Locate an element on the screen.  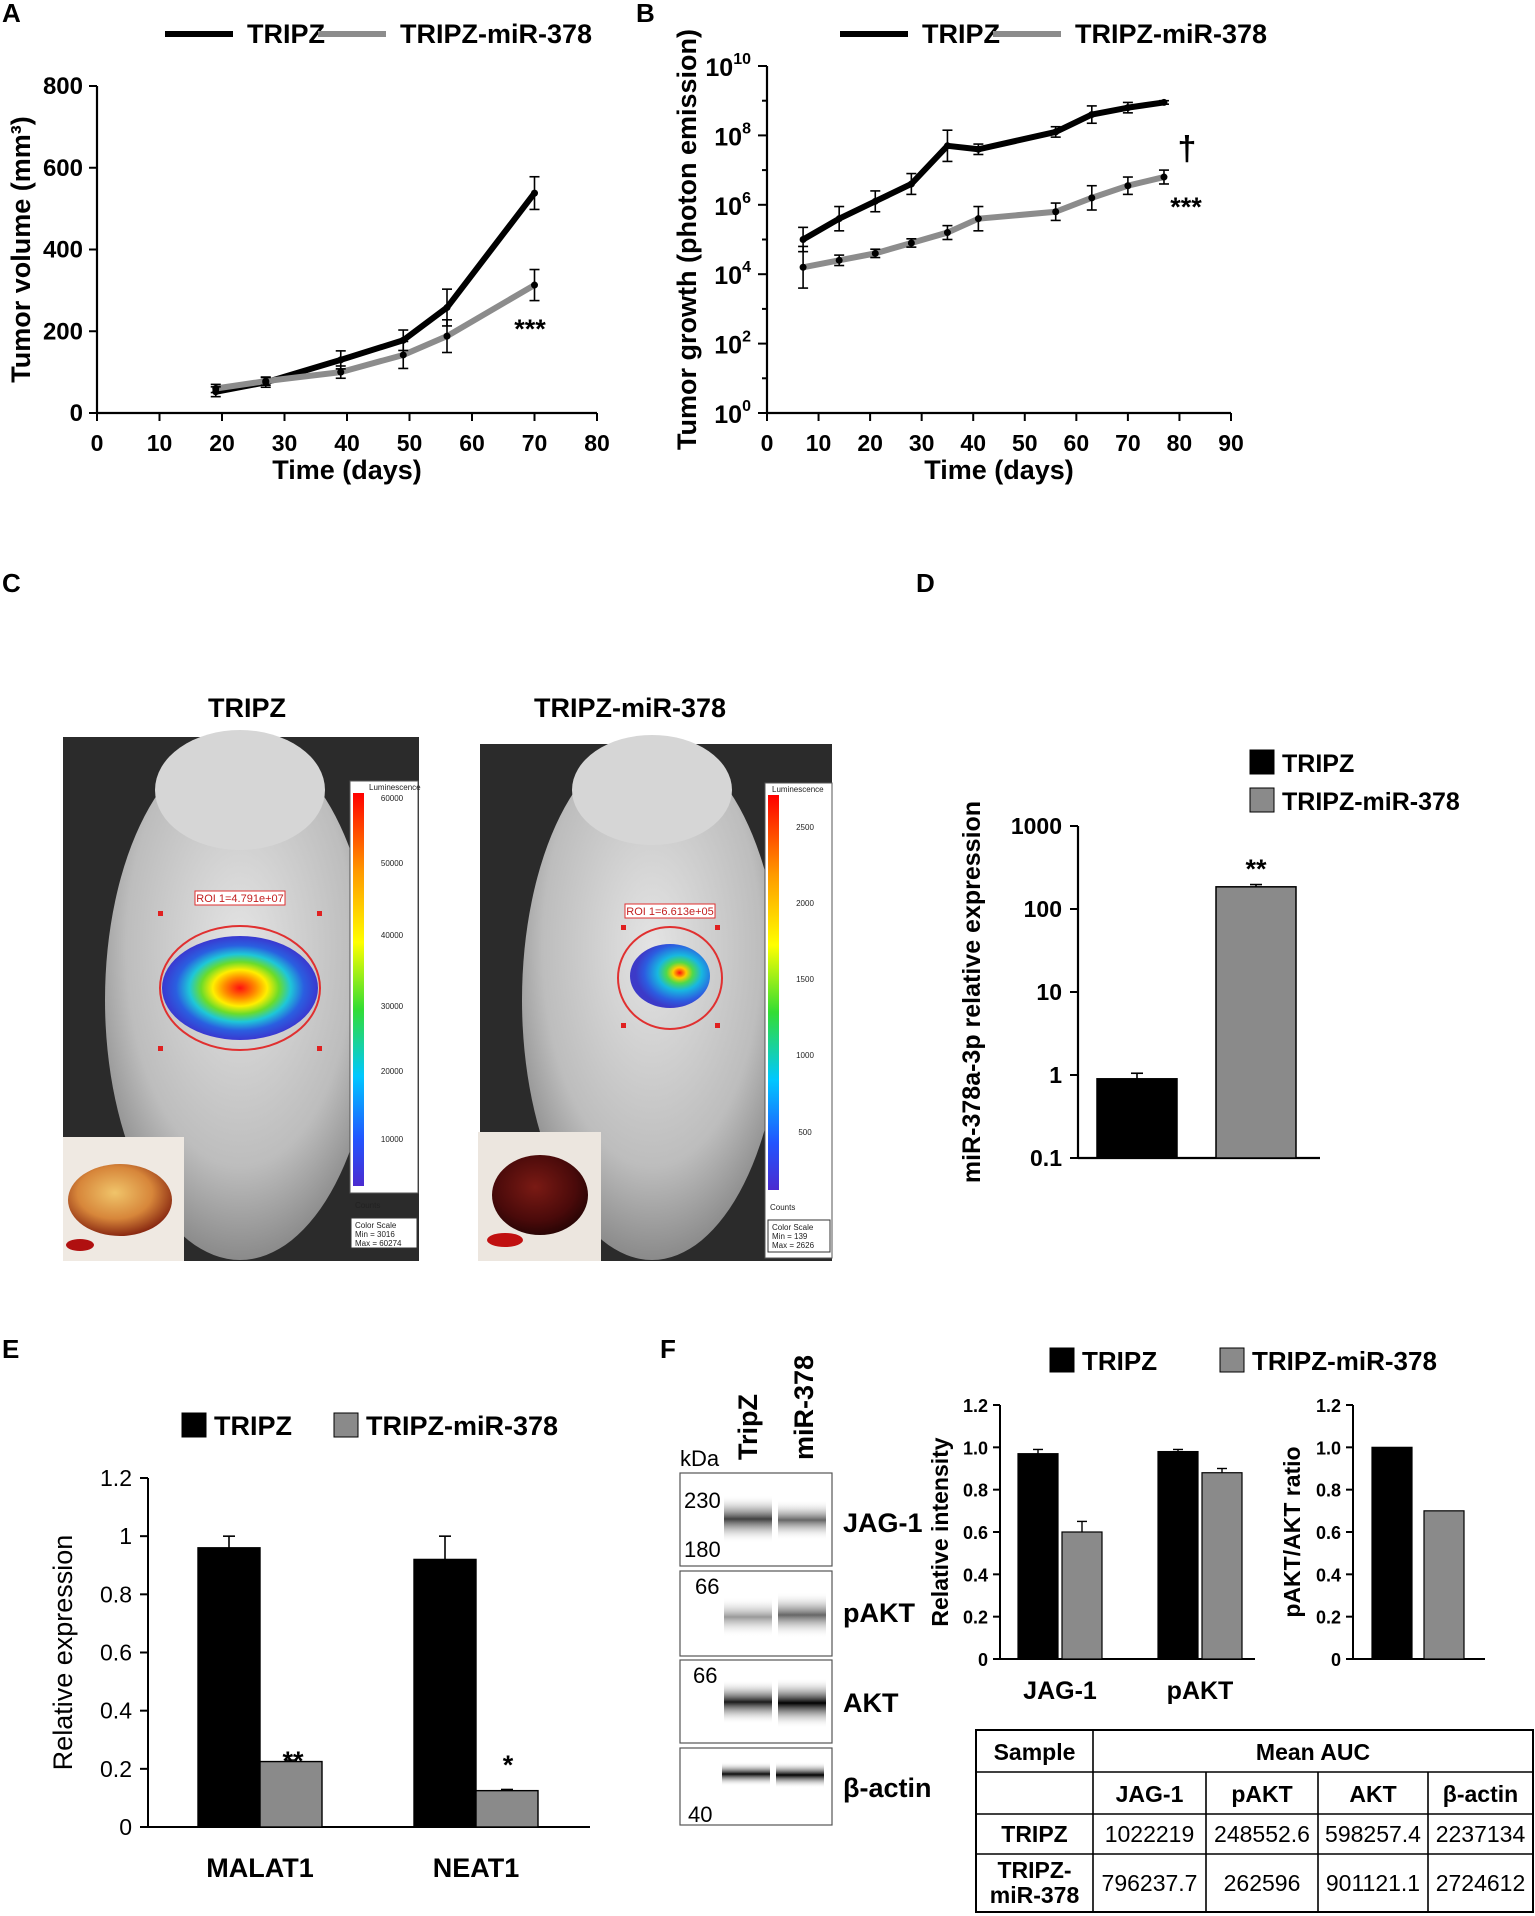
f2-ytick-label-1: 0.2 is located at coordinates (1328, 1618).